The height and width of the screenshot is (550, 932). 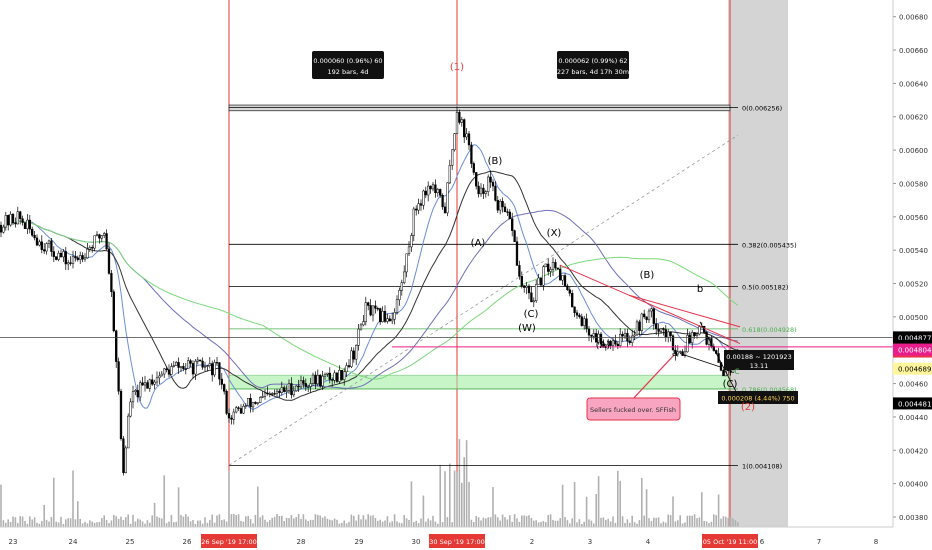 What do you see at coordinates (769, 390) in the screenshot?
I see `fib-level-label: 0.786(0.004568)` at bounding box center [769, 390].